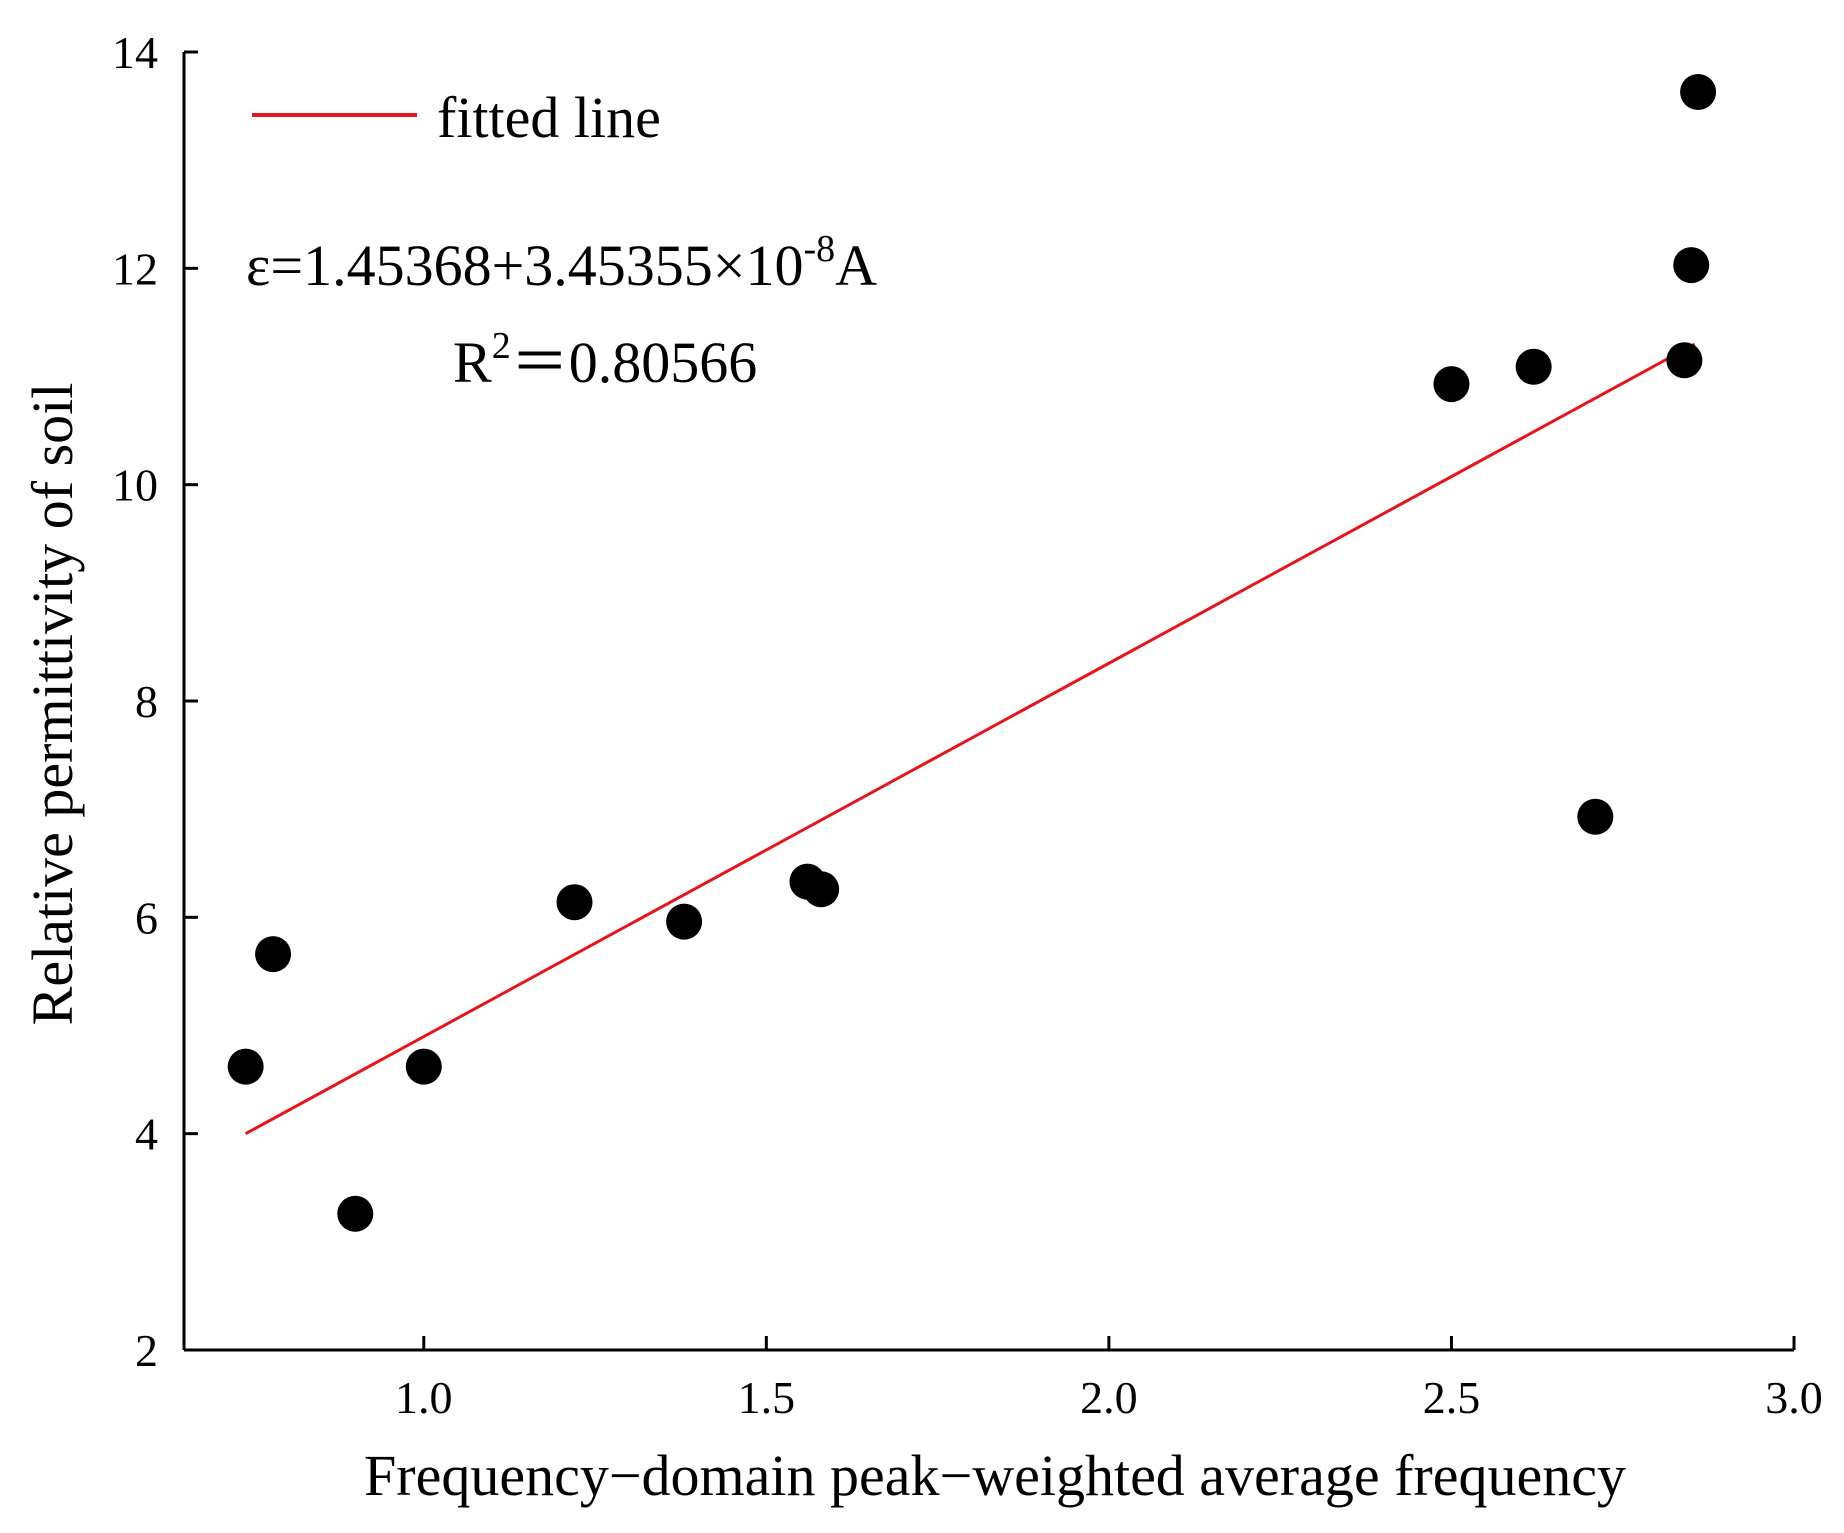 This screenshot has width=1844, height=1533. What do you see at coordinates (525, 265) in the screenshot?
I see `equation-prefix: ε=1.45368+3.45355×10` at bounding box center [525, 265].